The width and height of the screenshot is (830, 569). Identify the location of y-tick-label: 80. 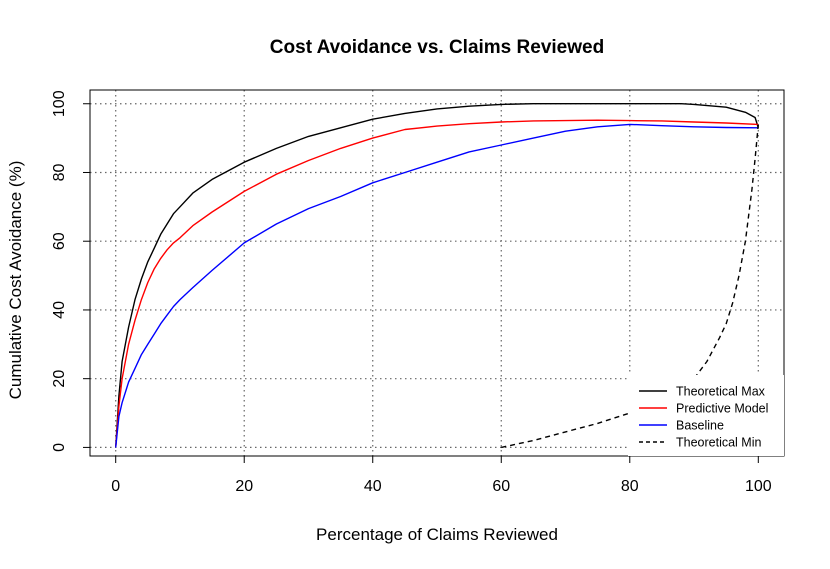
(59, 172).